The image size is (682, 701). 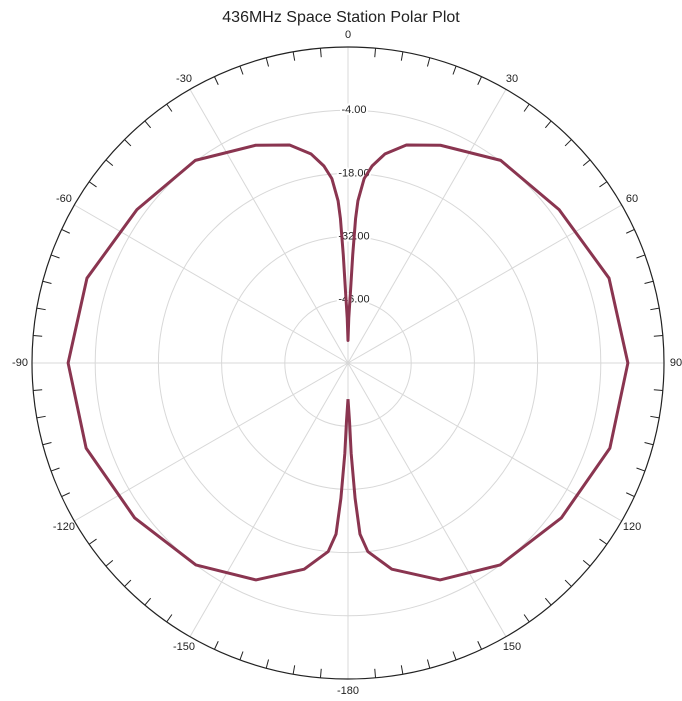 What do you see at coordinates (353, 300) in the screenshot?
I see `r-tick-label: -46.00` at bounding box center [353, 300].